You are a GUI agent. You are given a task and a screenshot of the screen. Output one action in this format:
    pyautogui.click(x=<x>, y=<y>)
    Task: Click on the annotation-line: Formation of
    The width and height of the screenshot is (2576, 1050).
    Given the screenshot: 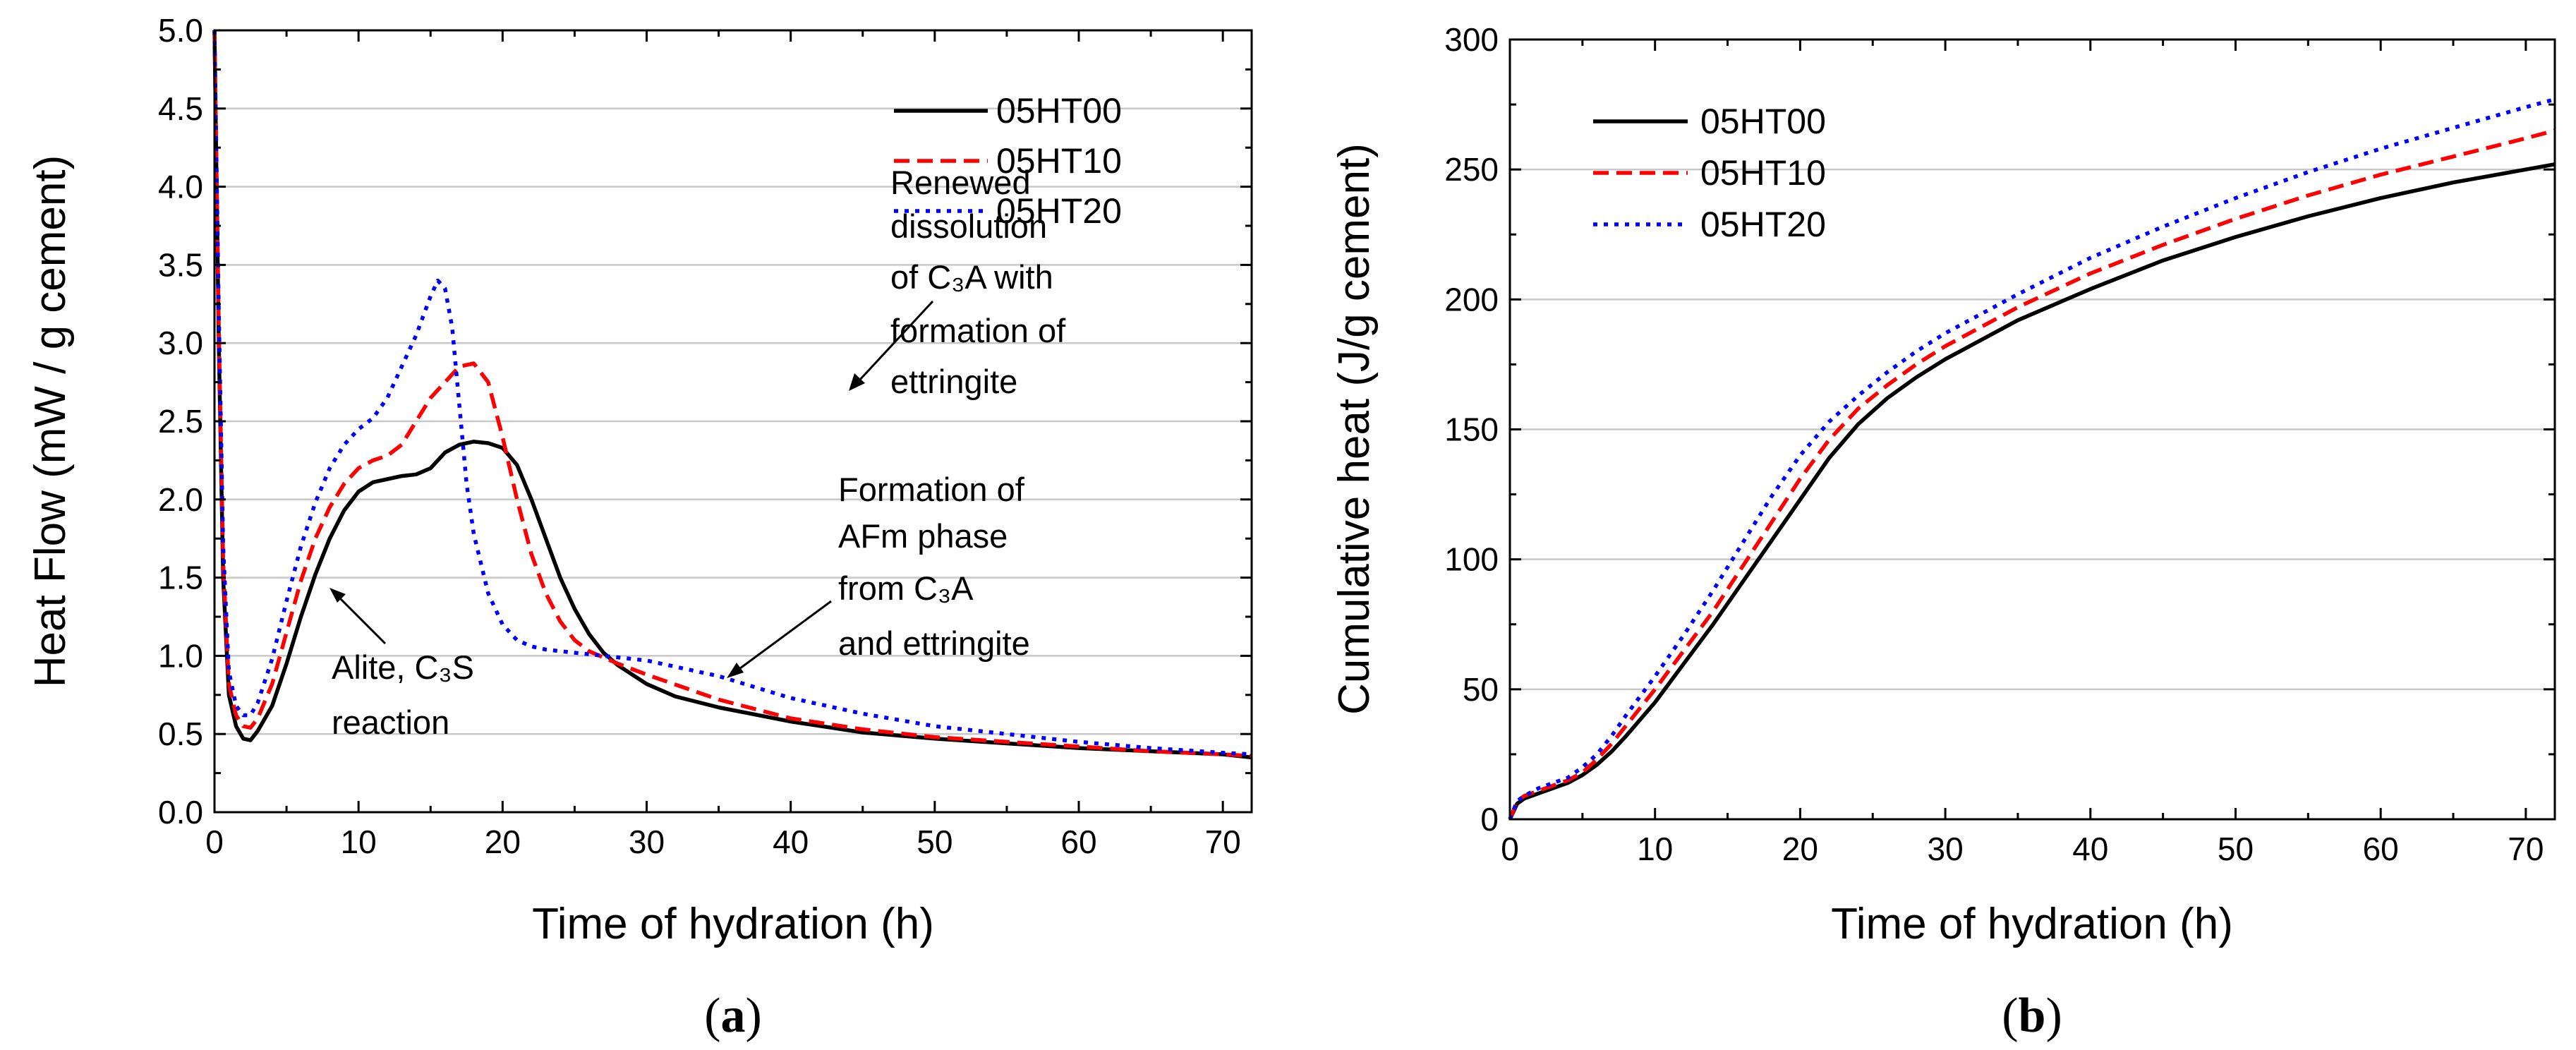 What is the action you would take?
    pyautogui.click(x=932, y=489)
    